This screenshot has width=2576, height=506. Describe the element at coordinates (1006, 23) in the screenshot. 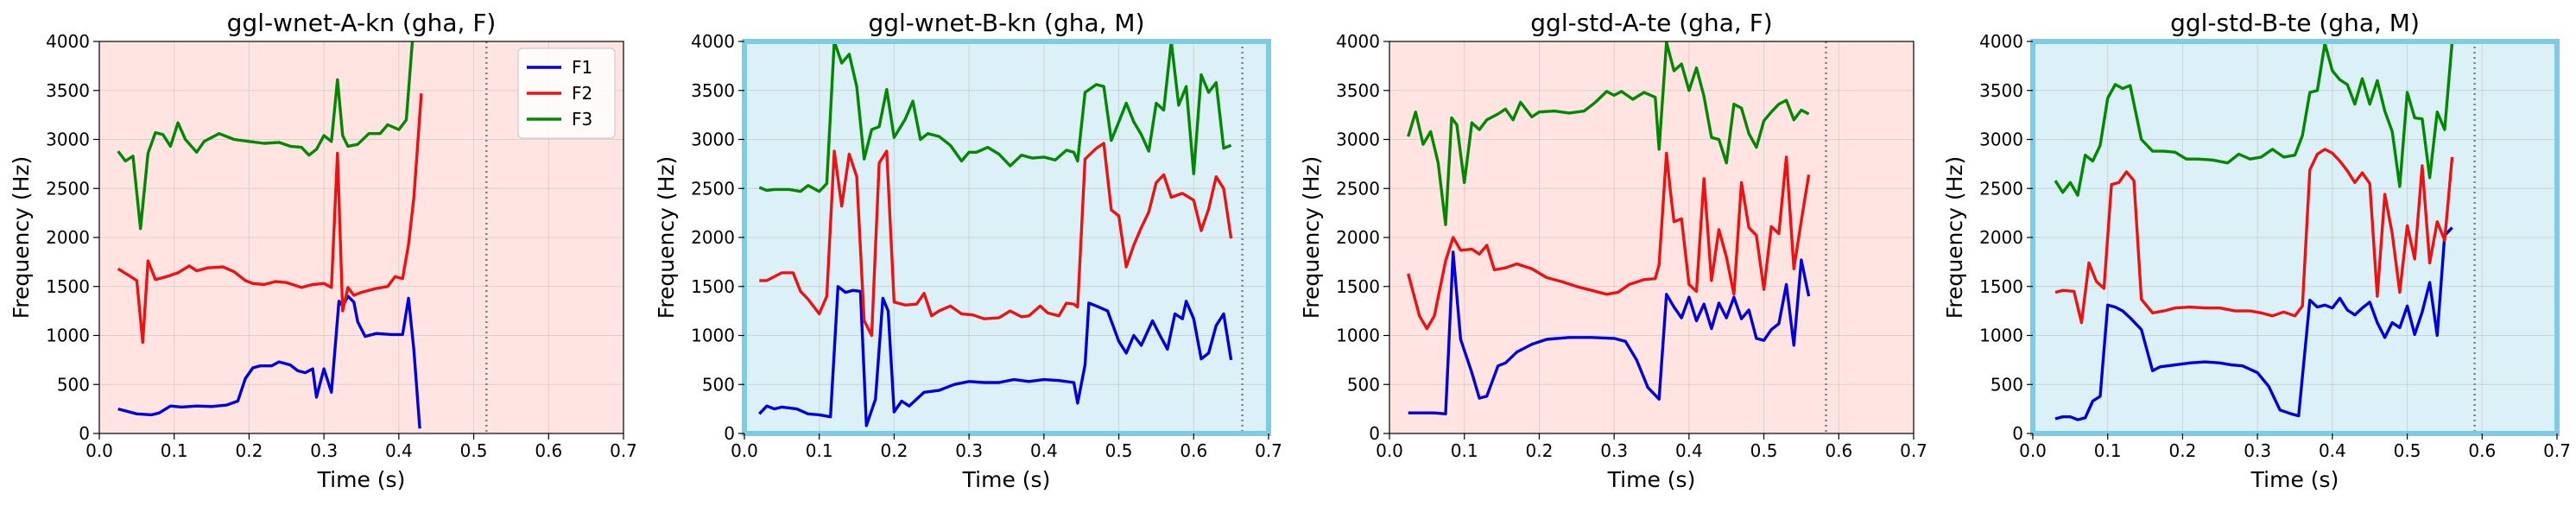

I see `chart-title: ggl-wnet-B-kn (gha, M)` at that location.